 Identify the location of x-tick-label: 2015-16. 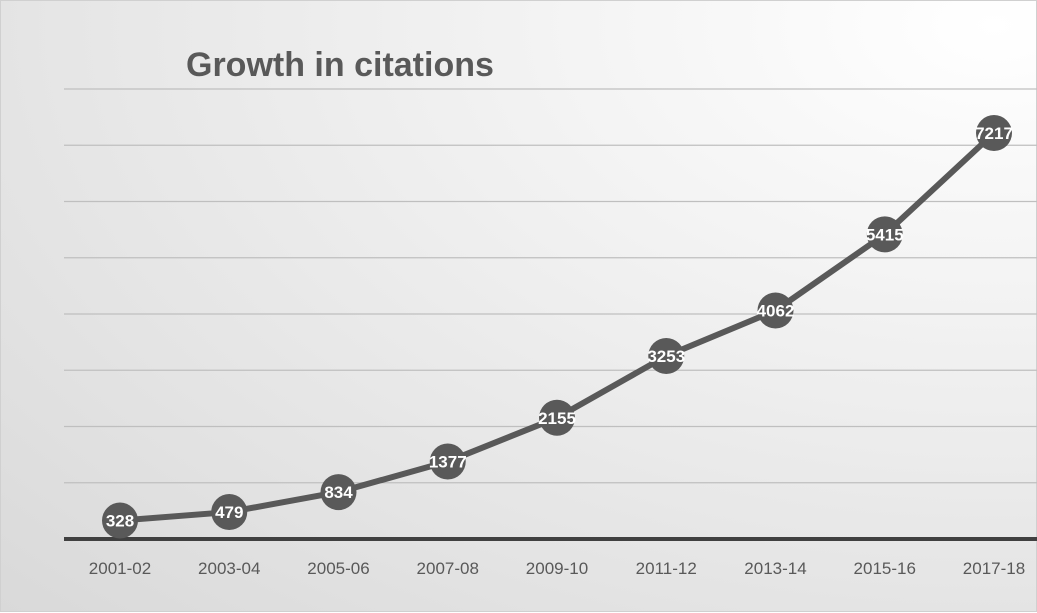
(885, 568).